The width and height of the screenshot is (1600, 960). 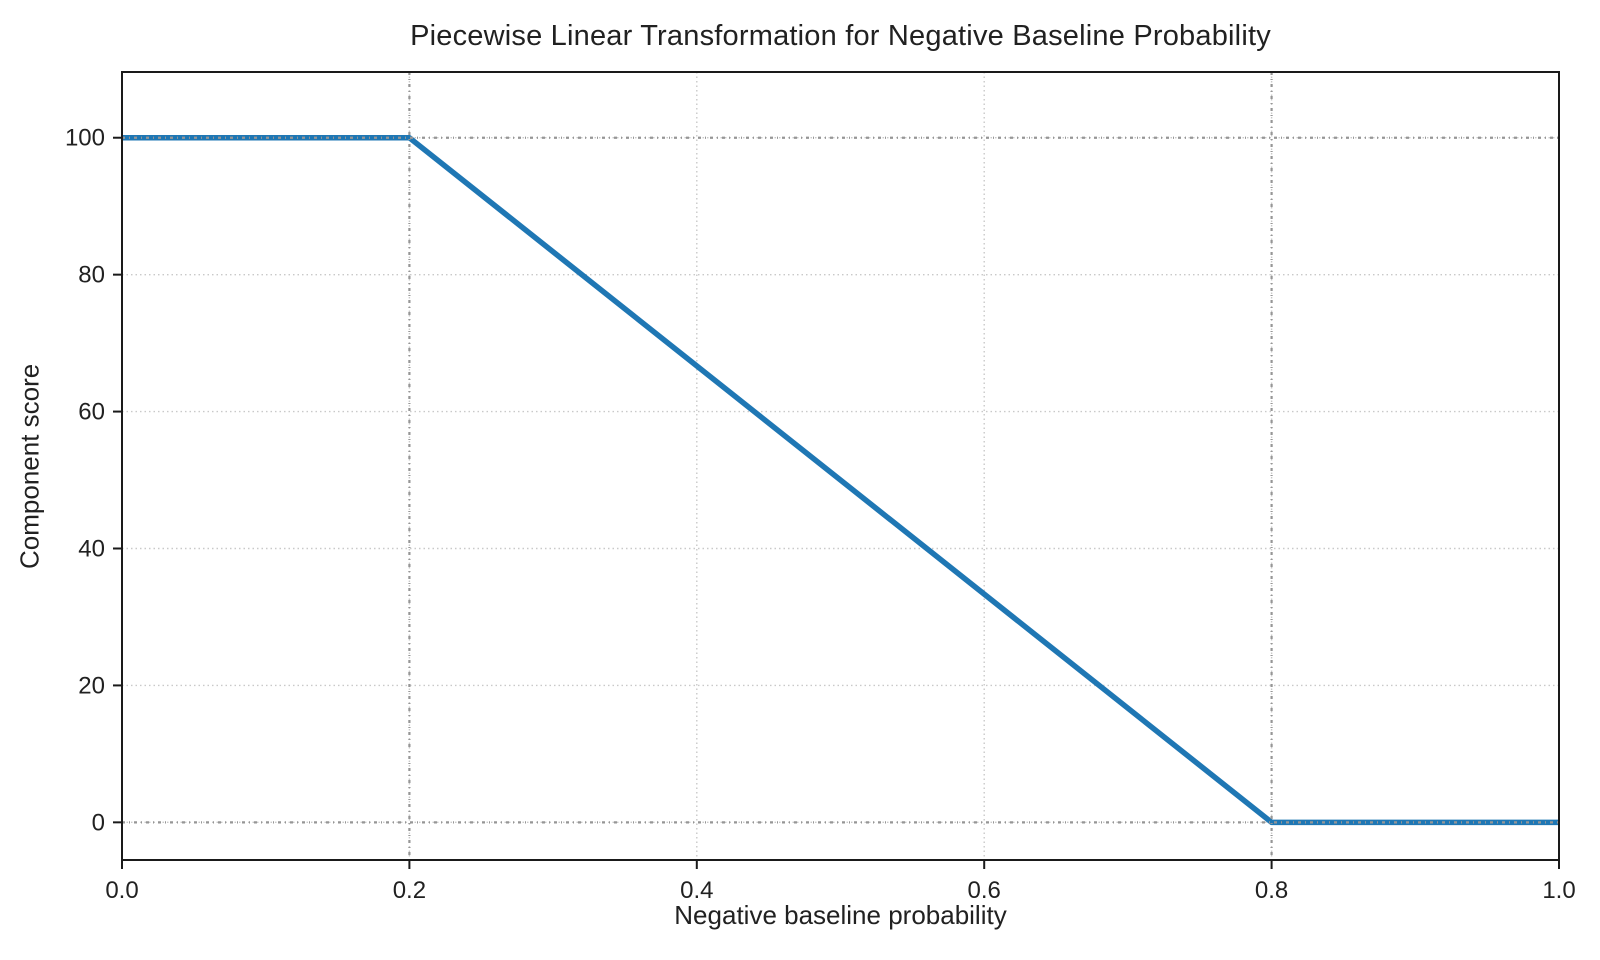 What do you see at coordinates (1558, 890) in the screenshot?
I see `x-tick-label: 1.0` at bounding box center [1558, 890].